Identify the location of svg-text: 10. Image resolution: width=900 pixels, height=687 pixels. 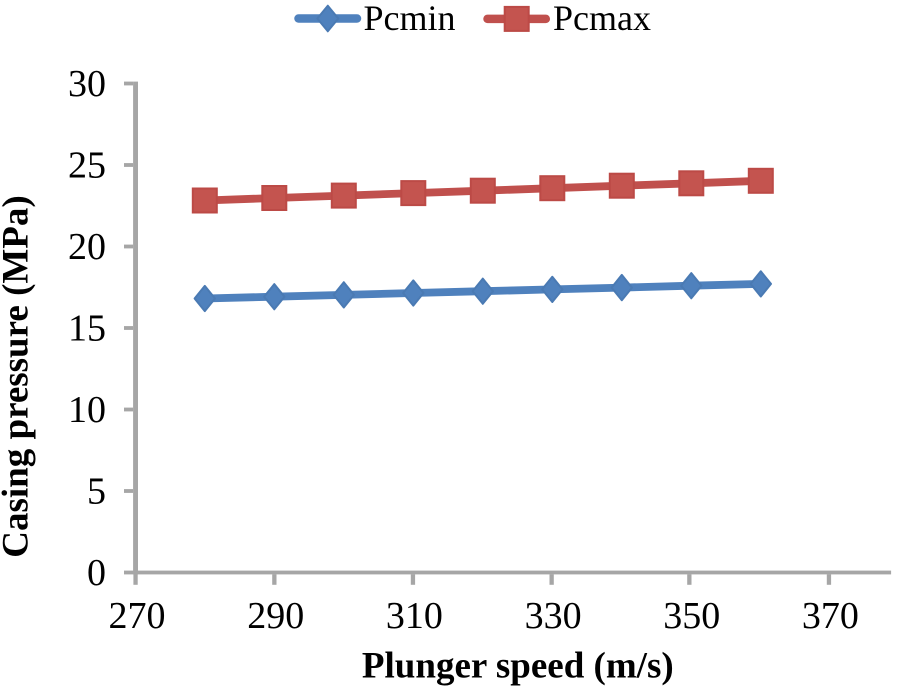
(87, 410).